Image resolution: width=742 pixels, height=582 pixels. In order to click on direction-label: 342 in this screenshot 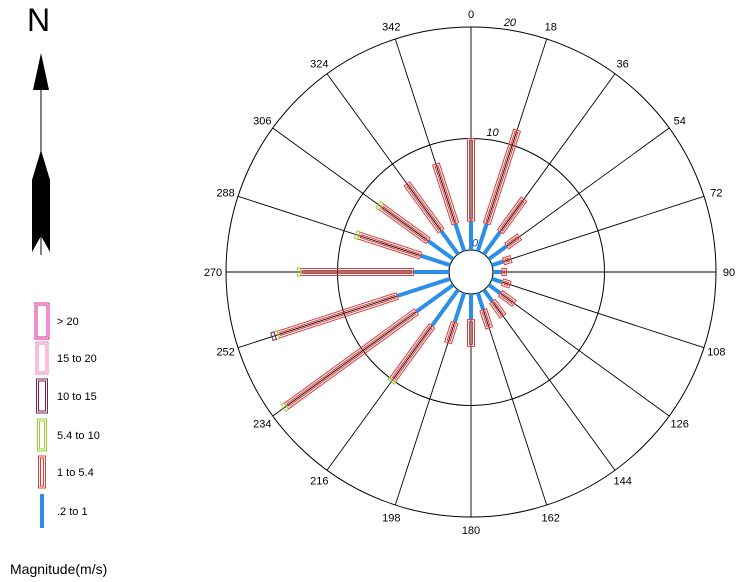, I will do `click(391, 28)`.